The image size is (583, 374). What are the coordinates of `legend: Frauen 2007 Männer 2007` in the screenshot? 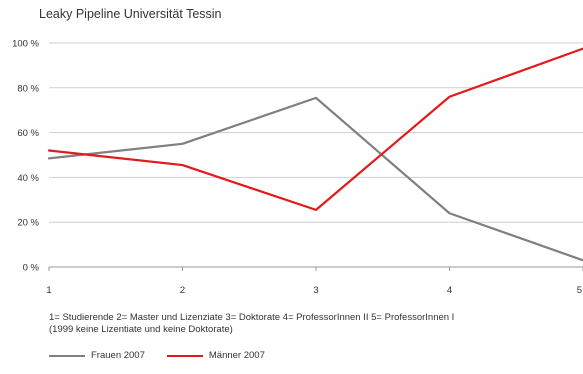 It's located at (168, 355).